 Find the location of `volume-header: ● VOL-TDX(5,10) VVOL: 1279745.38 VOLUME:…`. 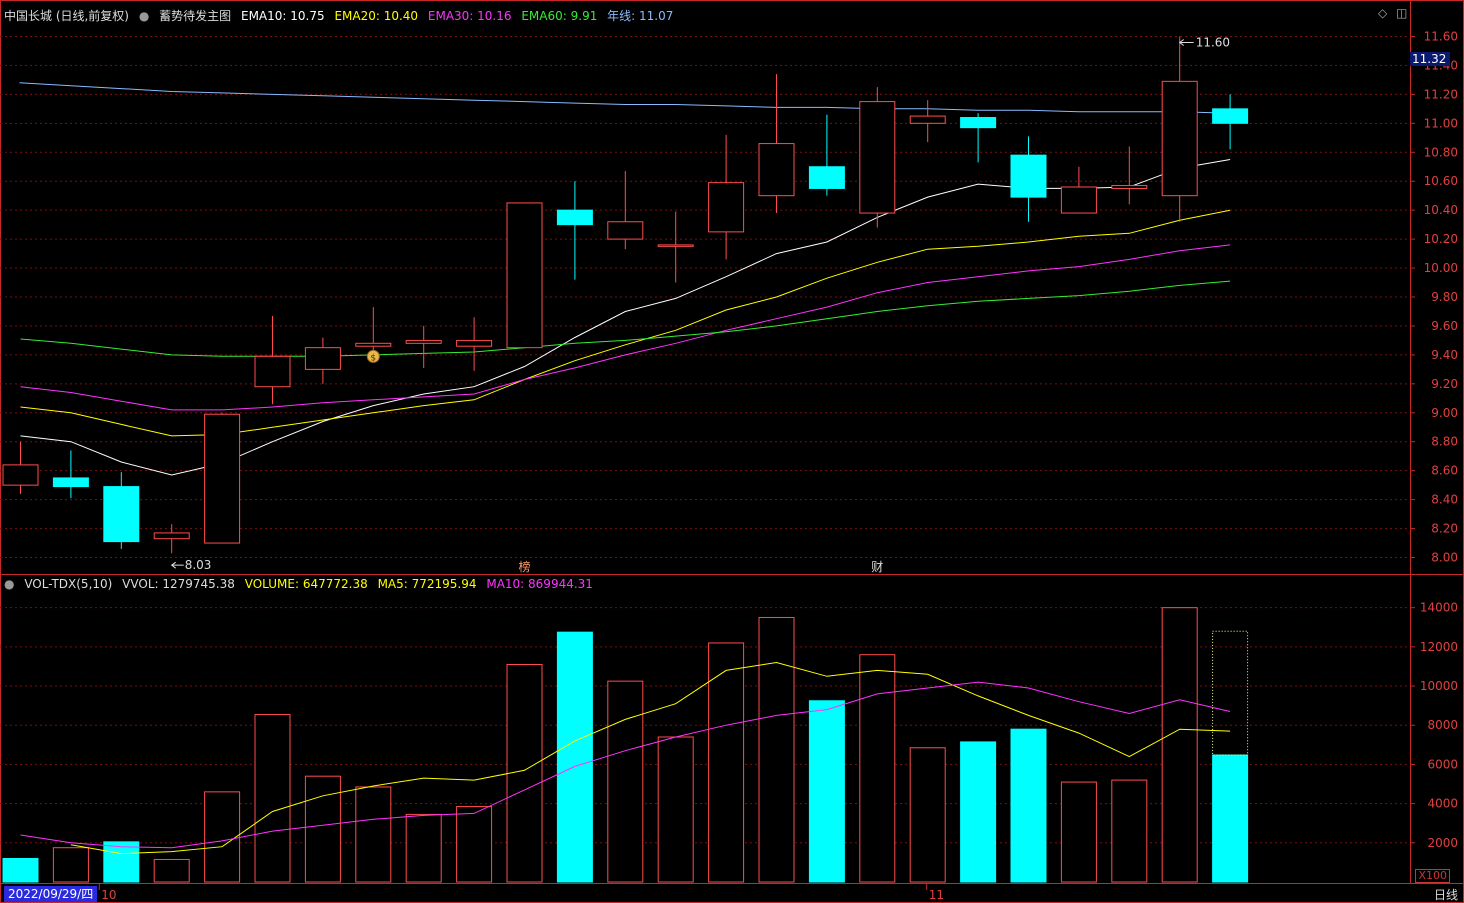

volume-header: ● VOL-TDX(5,10) VVOL: 1279745.38 VOLUME:… is located at coordinates (301, 584).